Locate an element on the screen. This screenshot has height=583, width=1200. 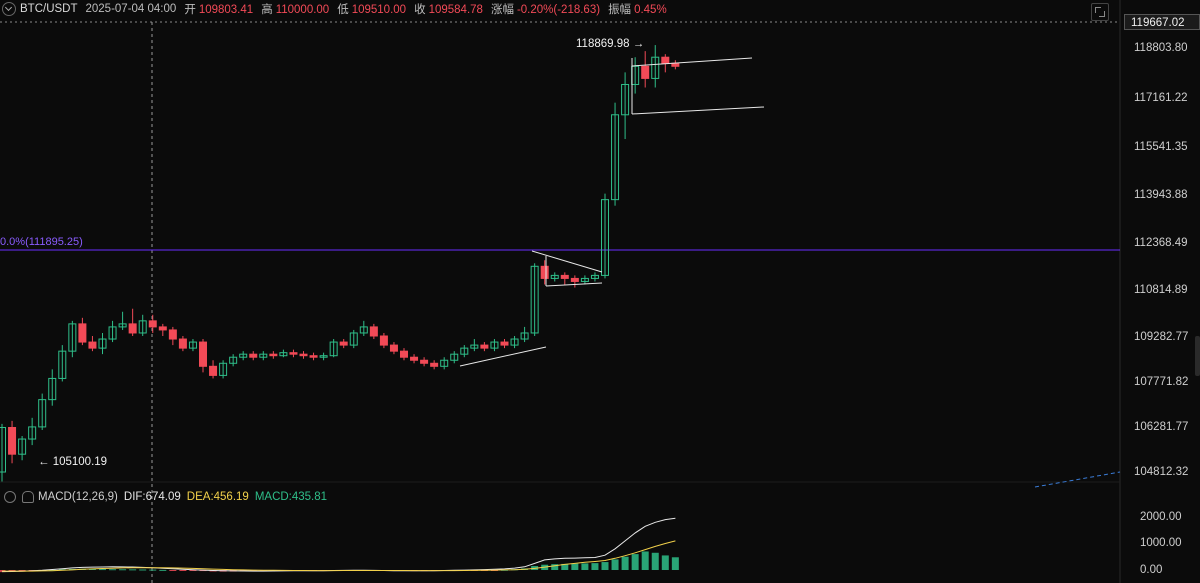
high-value: 110000.00 is located at coordinates (302, 10).